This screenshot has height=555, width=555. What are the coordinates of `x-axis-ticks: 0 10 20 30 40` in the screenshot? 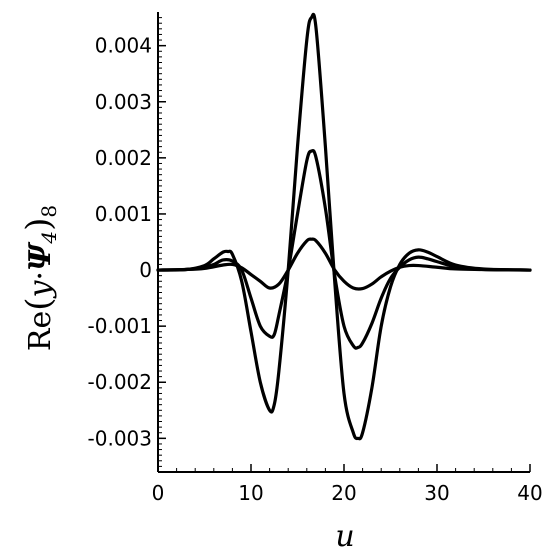 It's located at (347, 484).